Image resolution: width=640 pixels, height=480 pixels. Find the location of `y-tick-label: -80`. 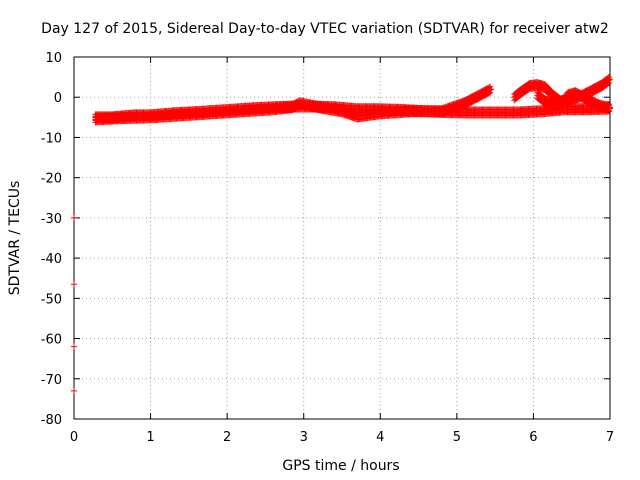

y-tick-label: -80 is located at coordinates (51, 420).